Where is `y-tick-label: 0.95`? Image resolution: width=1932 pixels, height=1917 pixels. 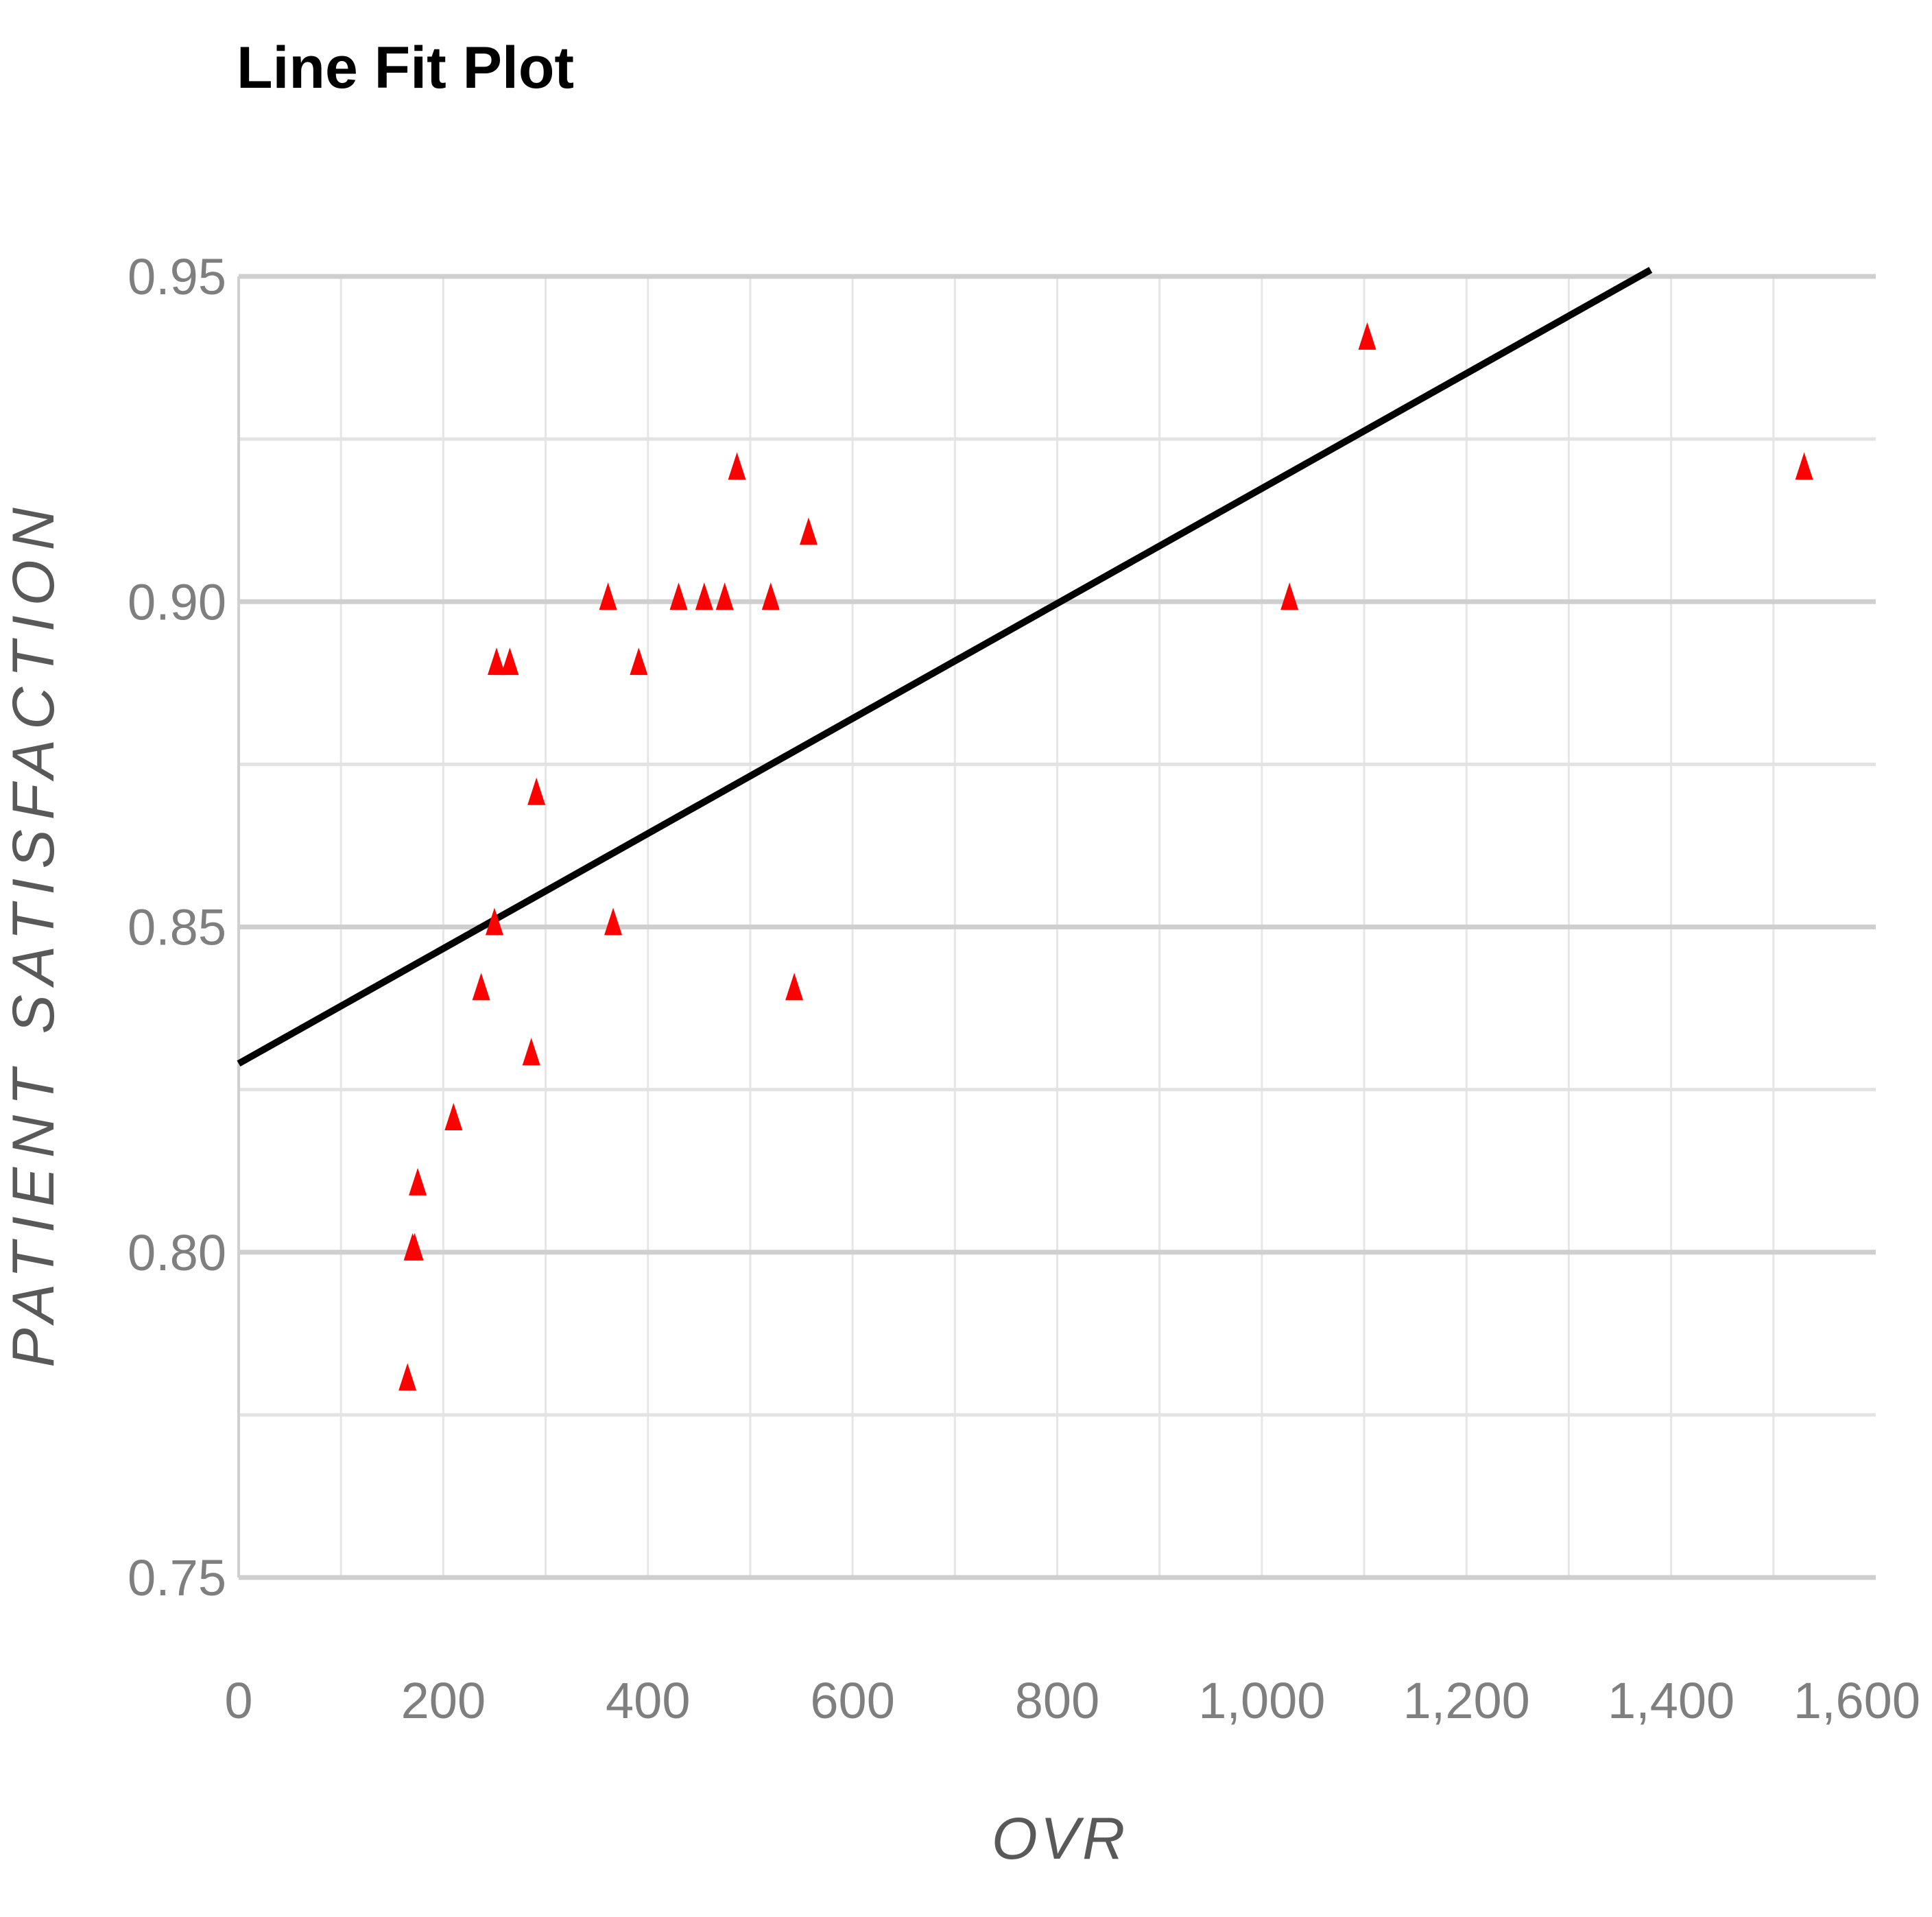
y-tick-label: 0.95 is located at coordinates (177, 276).